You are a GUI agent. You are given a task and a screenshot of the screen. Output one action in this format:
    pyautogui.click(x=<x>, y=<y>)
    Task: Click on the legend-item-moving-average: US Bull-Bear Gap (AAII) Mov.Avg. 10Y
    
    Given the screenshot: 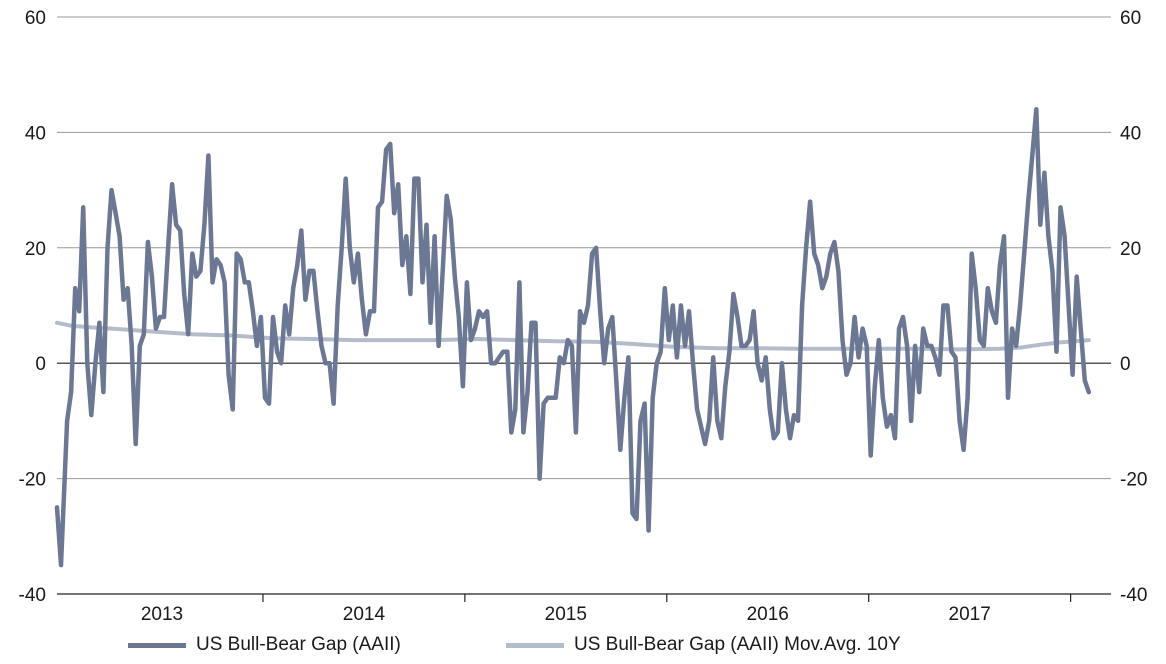 What is the action you would take?
    pyautogui.click(x=703, y=645)
    